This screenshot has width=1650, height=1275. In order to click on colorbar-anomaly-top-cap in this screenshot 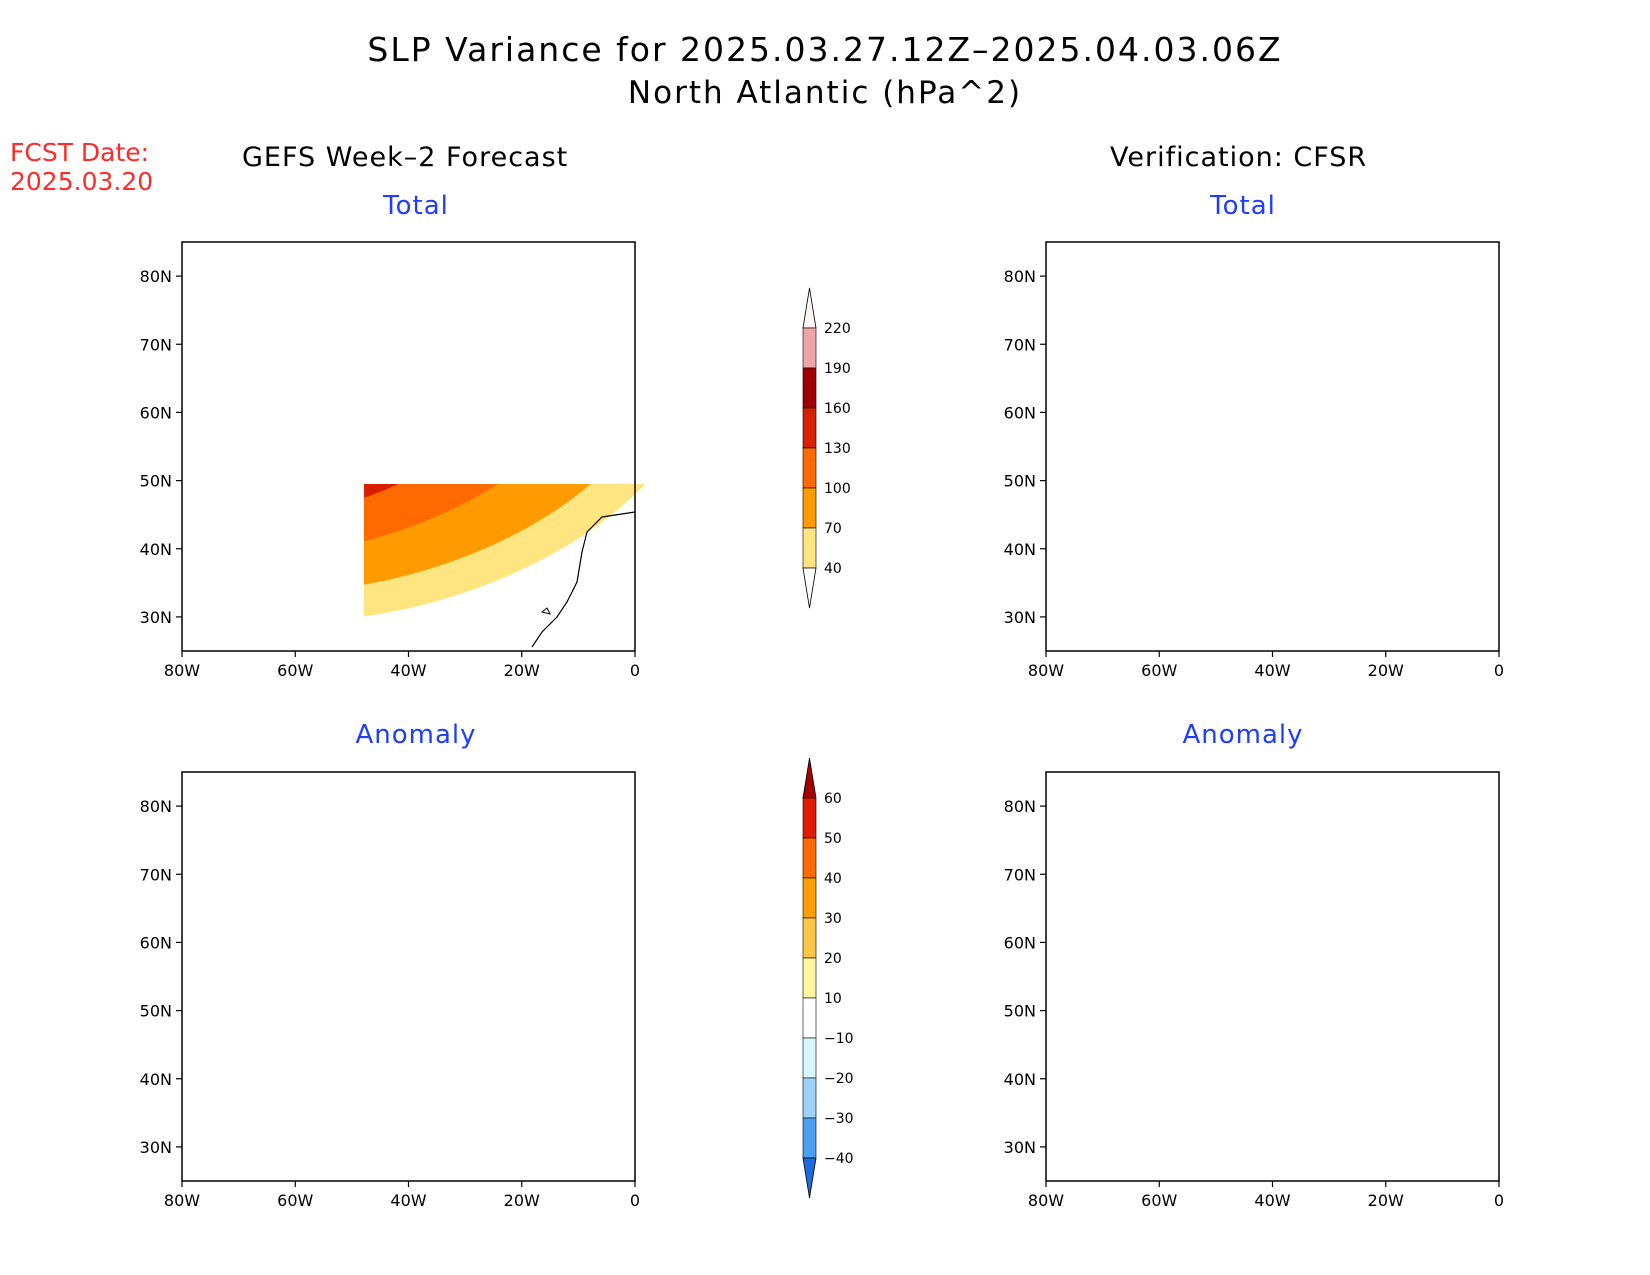, I will do `click(809, 778)`.